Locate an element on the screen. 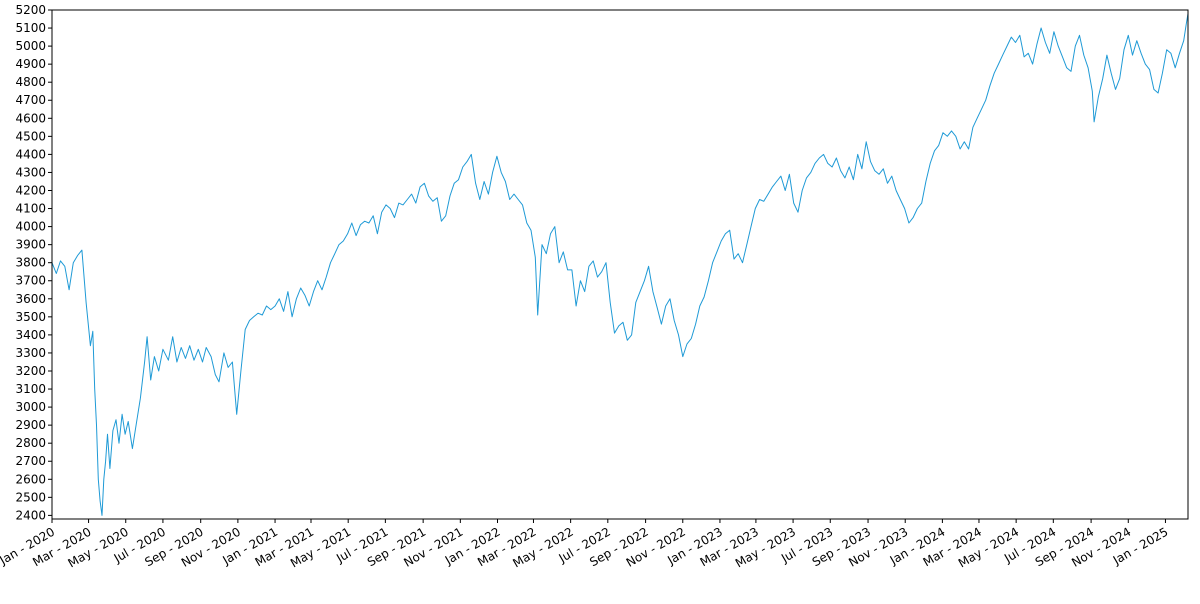  y-tick-label: 5200 is located at coordinates (30, 10).